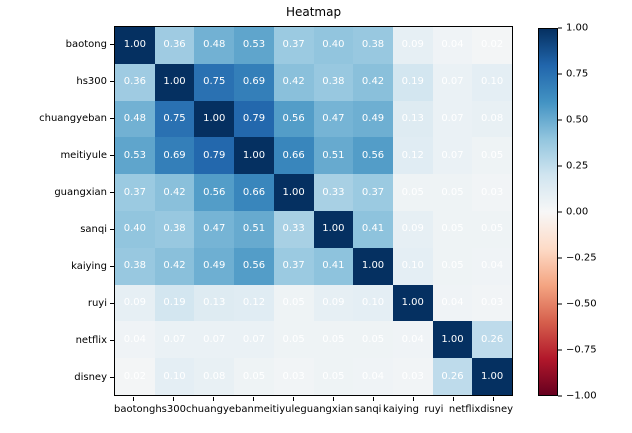  I want to click on colorbar-tick-label: 0.00, so click(577, 212).